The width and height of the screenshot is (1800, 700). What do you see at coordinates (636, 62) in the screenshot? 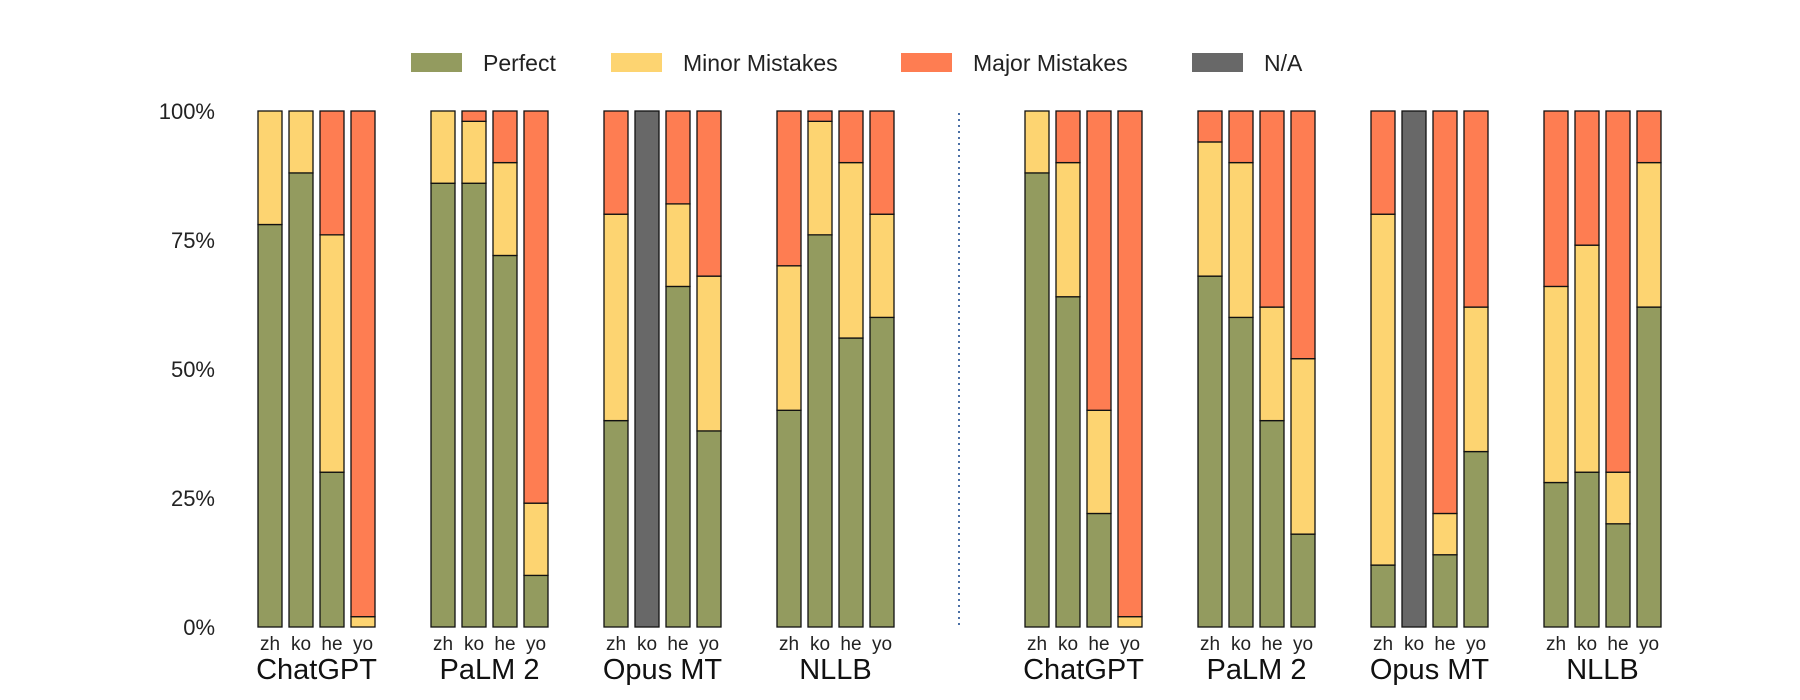
I see `legend-swatch-minor` at bounding box center [636, 62].